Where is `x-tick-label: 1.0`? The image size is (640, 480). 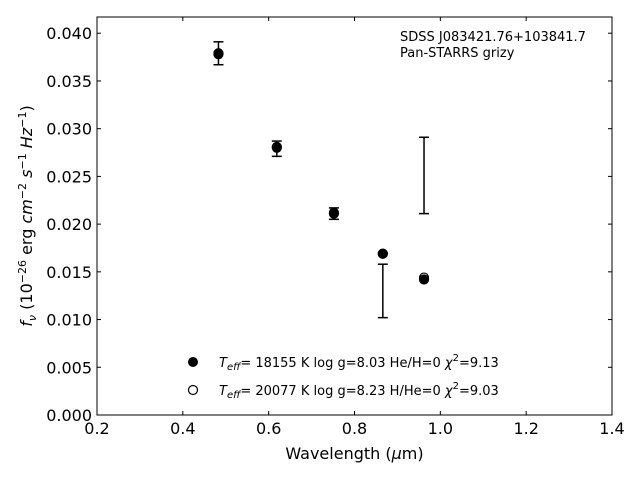
x-tick-label: 1.0 is located at coordinates (440, 428).